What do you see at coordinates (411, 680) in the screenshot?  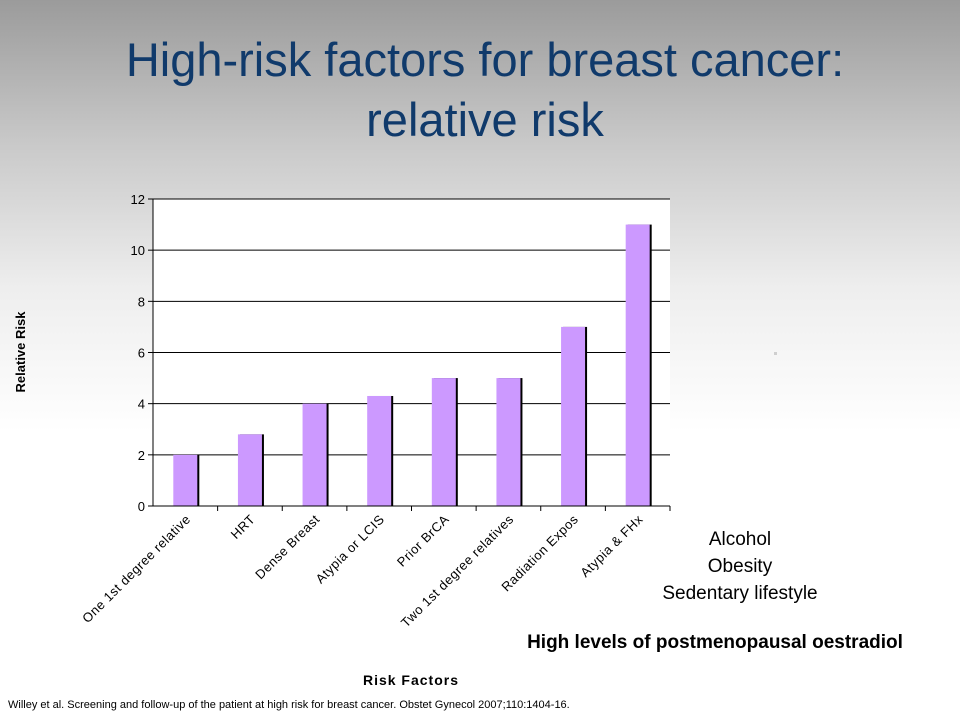 I see `x-axis-title: Risk Factors` at bounding box center [411, 680].